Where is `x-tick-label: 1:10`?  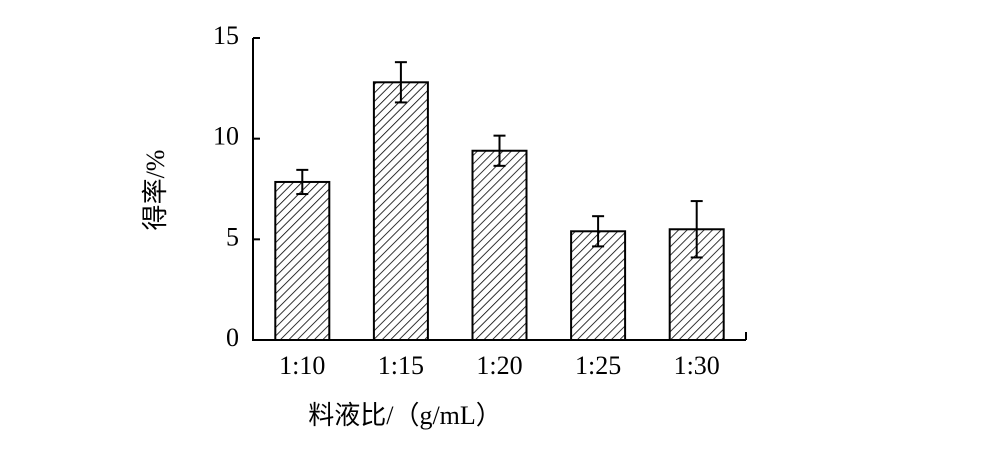 x-tick-label: 1:10 is located at coordinates (302, 365).